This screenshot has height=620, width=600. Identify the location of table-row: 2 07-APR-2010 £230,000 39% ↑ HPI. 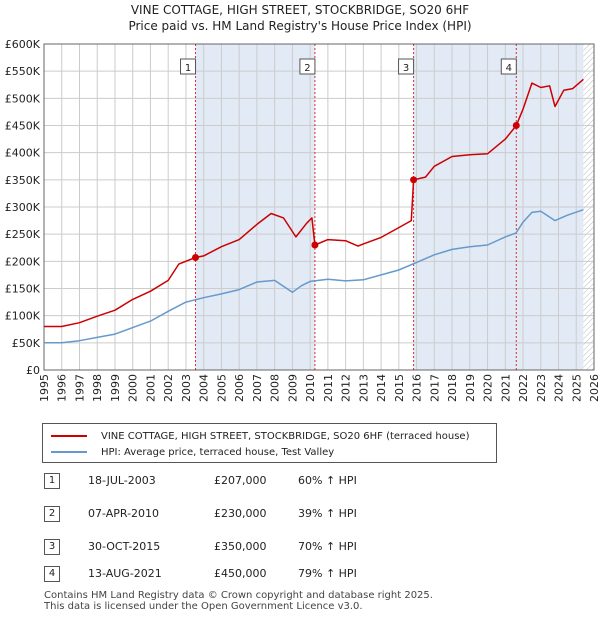
(254, 514).